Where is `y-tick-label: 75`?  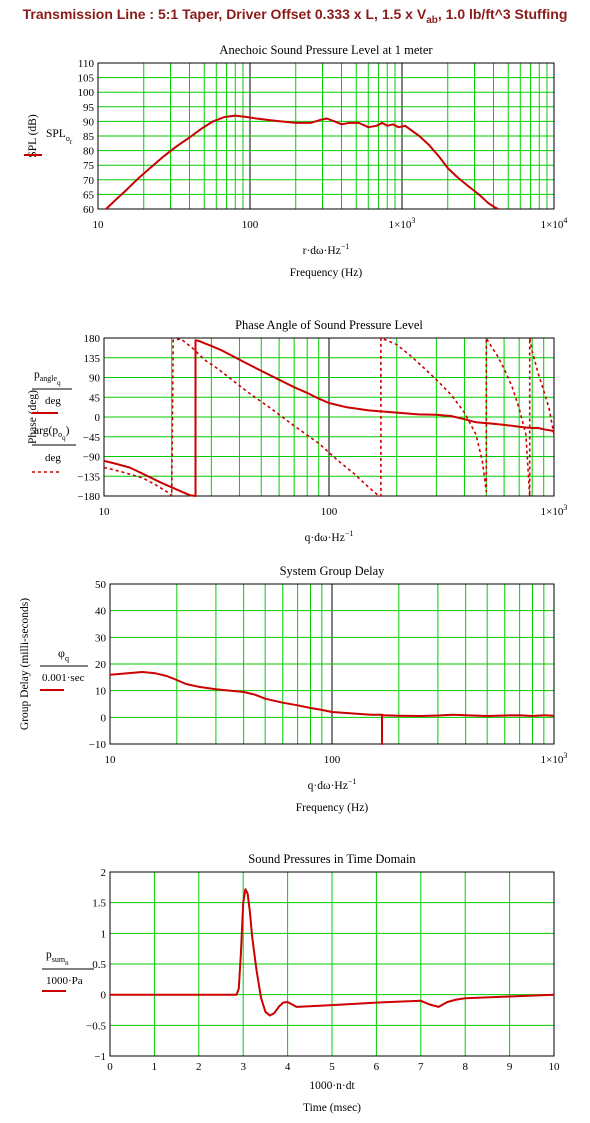
y-tick-label: 75 is located at coordinates (89, 166).